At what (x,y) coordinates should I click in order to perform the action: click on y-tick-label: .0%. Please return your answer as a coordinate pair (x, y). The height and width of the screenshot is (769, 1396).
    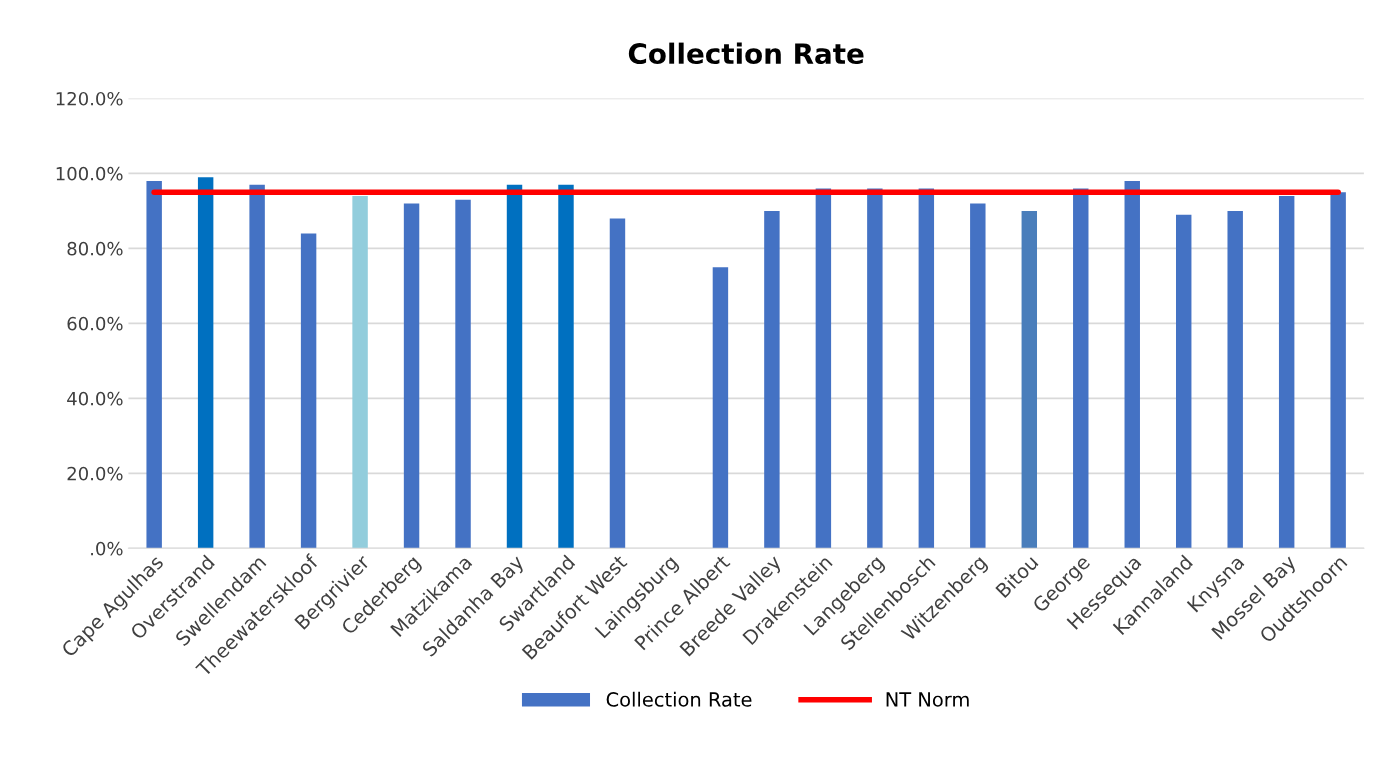
    Looking at the image, I should click on (107, 548).